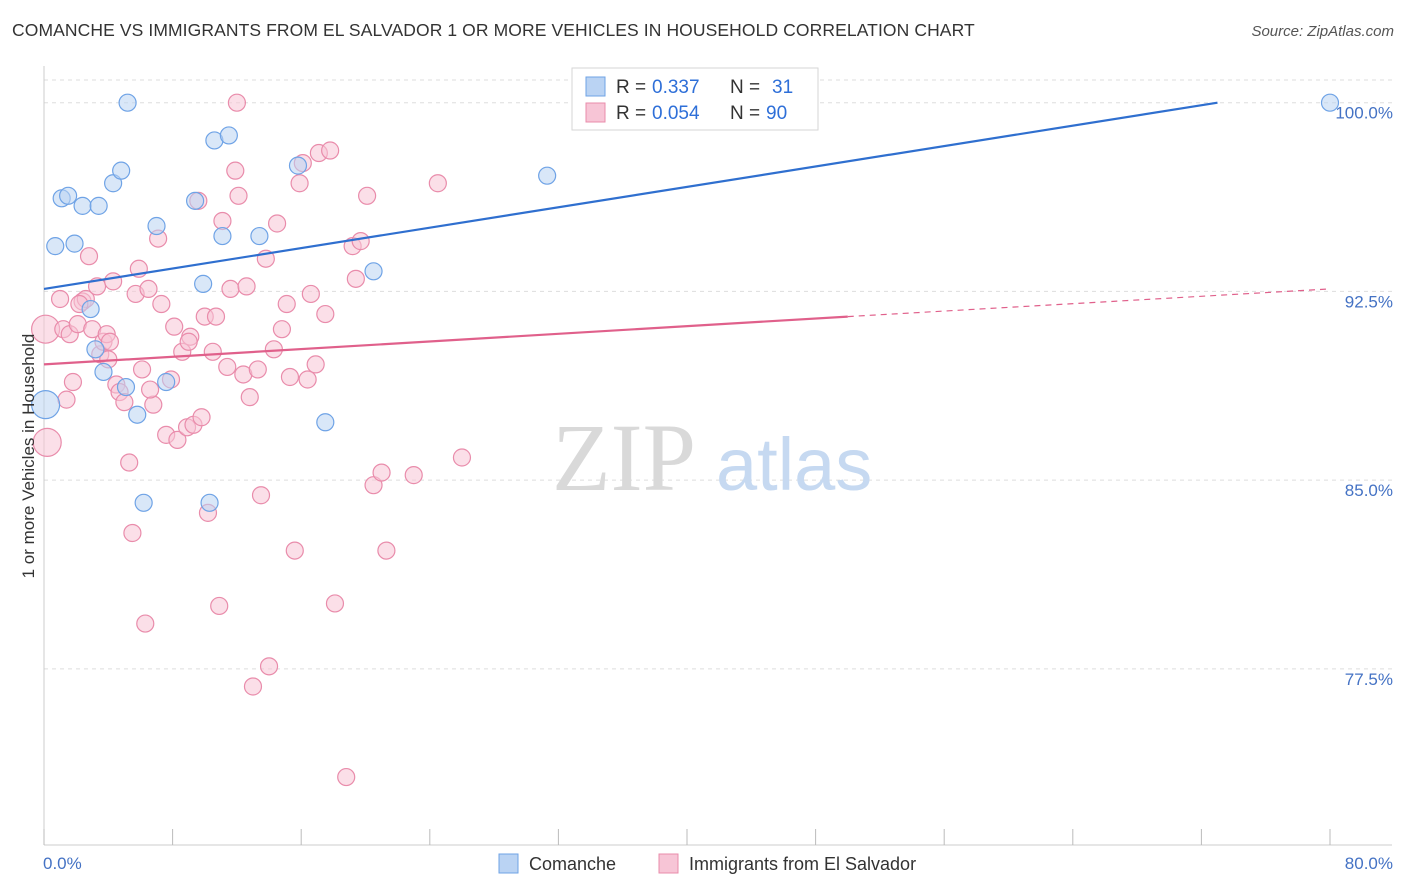 The width and height of the screenshot is (1406, 892). Describe the element at coordinates (631, 87) in the screenshot. I see `legend-r-label-a: R =` at that location.